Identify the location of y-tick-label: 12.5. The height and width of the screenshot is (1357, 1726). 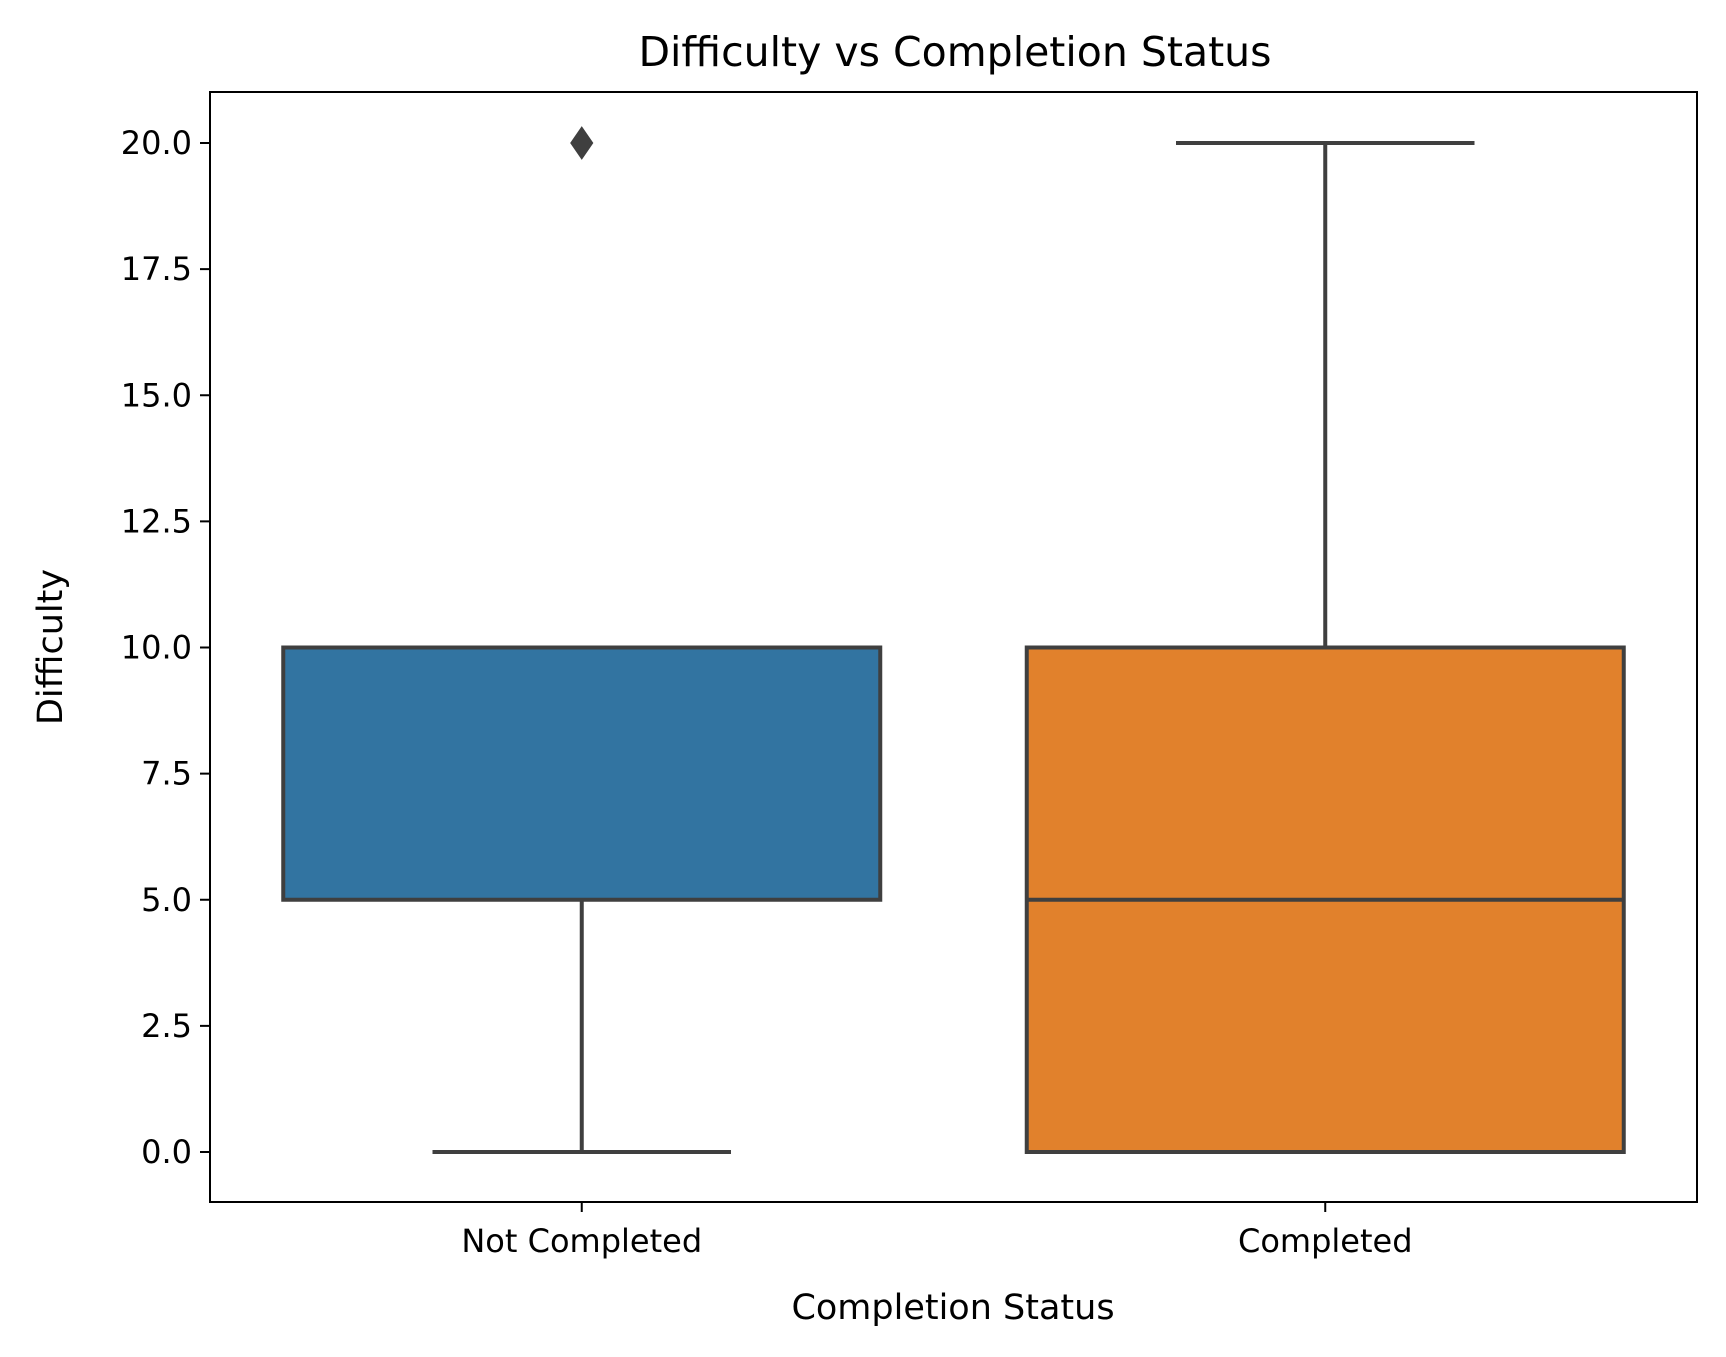
(156, 521).